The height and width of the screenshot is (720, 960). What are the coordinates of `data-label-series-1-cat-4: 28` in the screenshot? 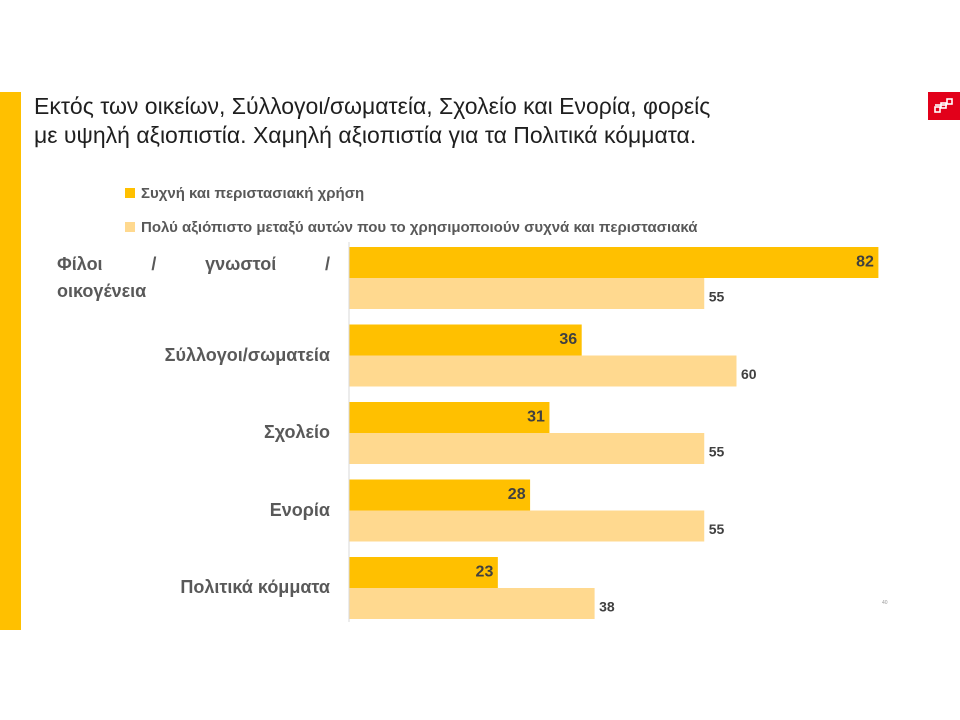 It's located at (517, 494).